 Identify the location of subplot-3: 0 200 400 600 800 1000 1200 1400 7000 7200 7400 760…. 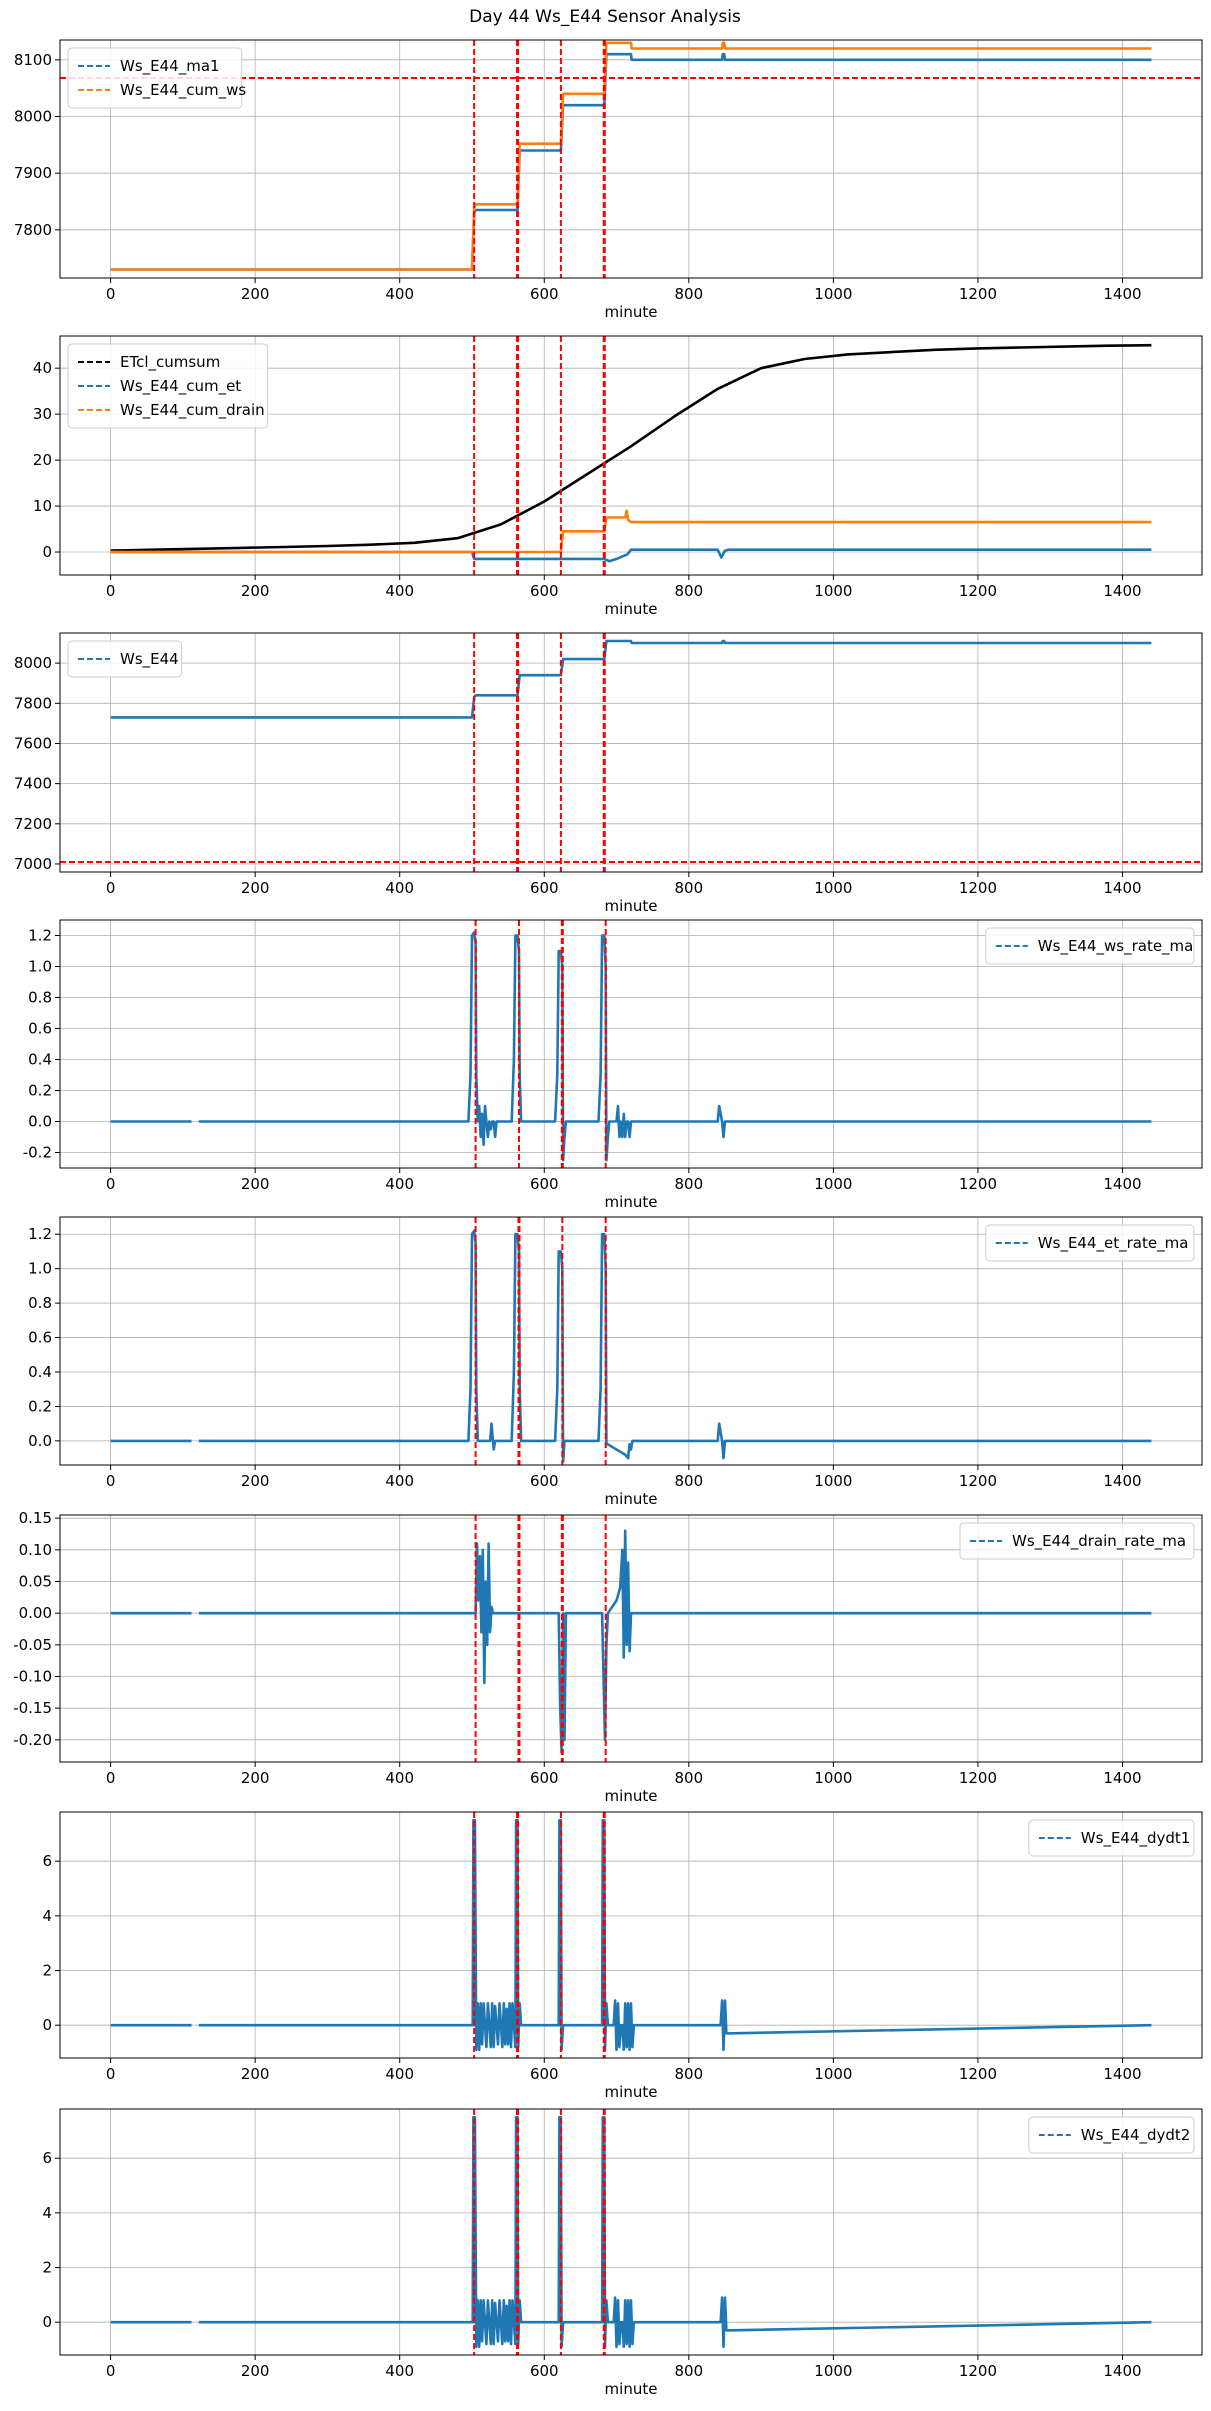
(608, 773).